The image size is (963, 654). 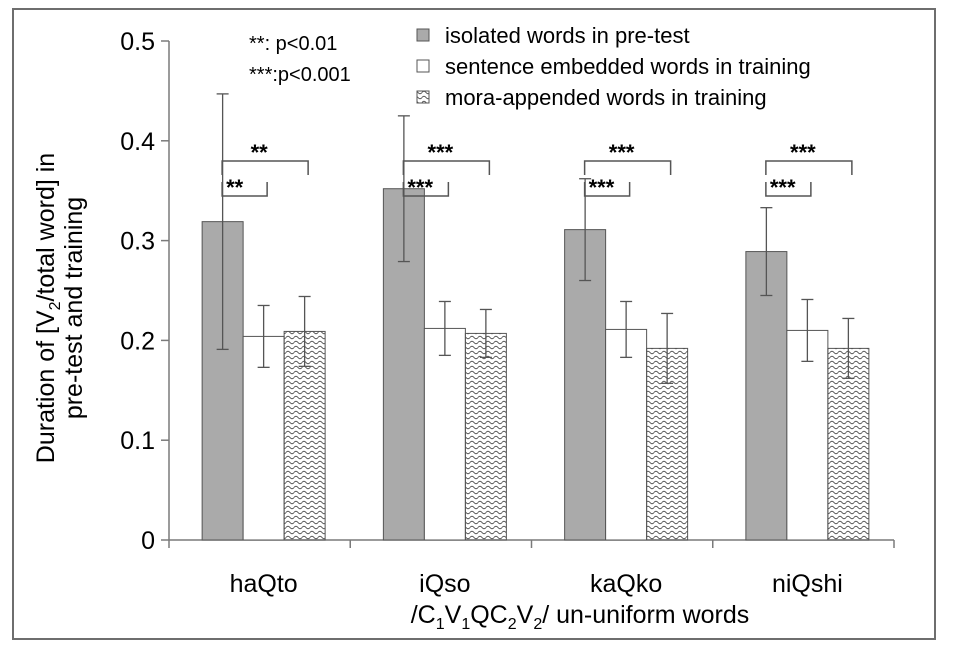 I want to click on y-axis-title-line2: pre-test and training, so click(x=74, y=308).